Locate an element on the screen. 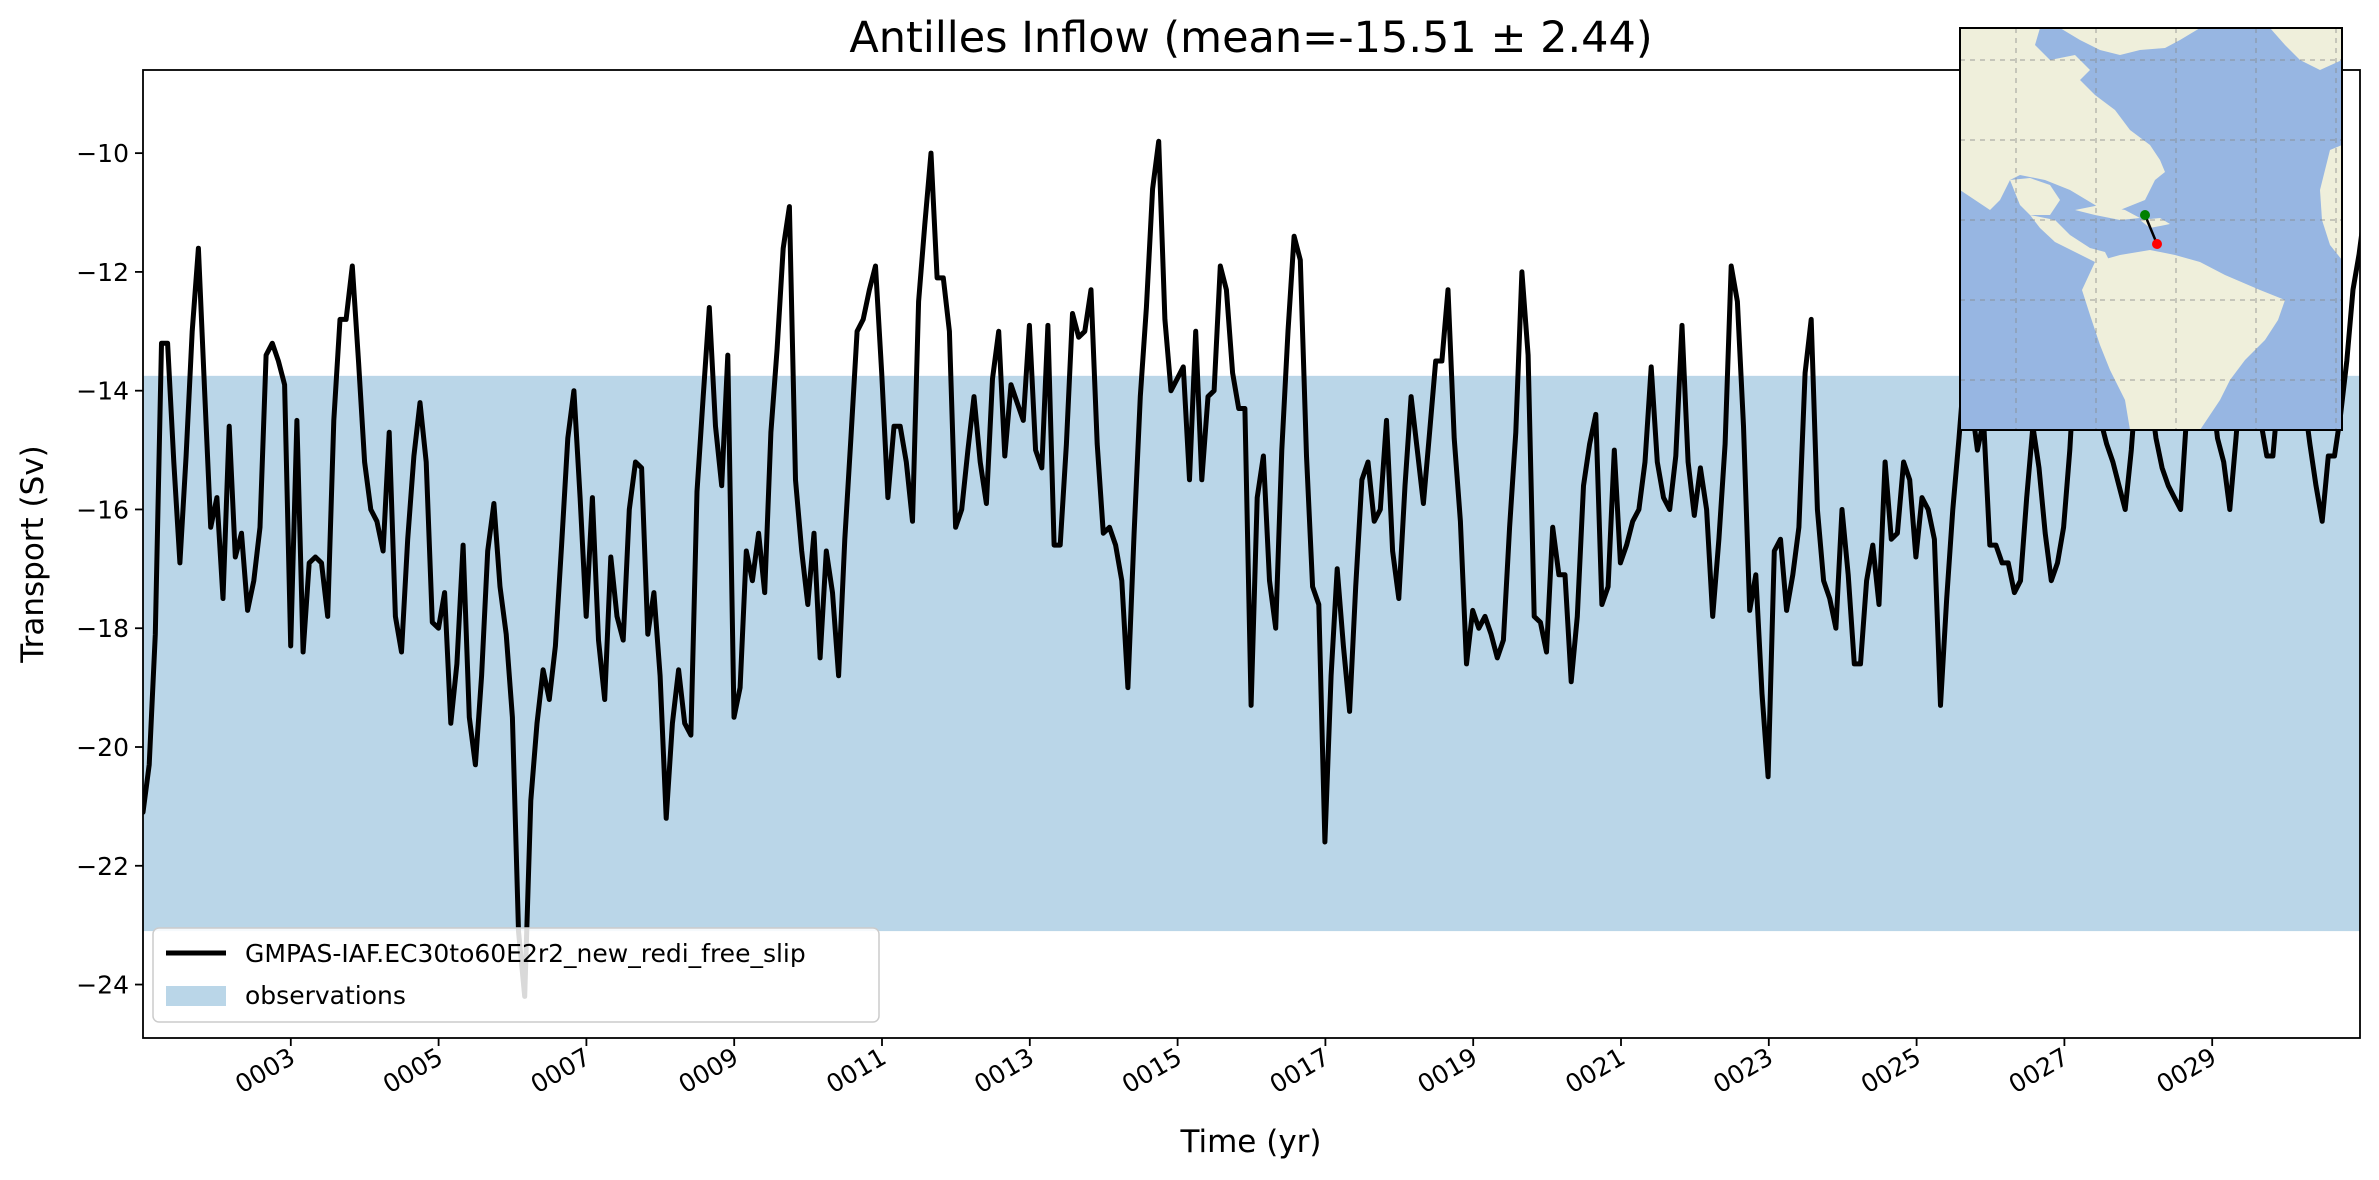  x-tick-label: 0009 is located at coordinates (709, 1070).